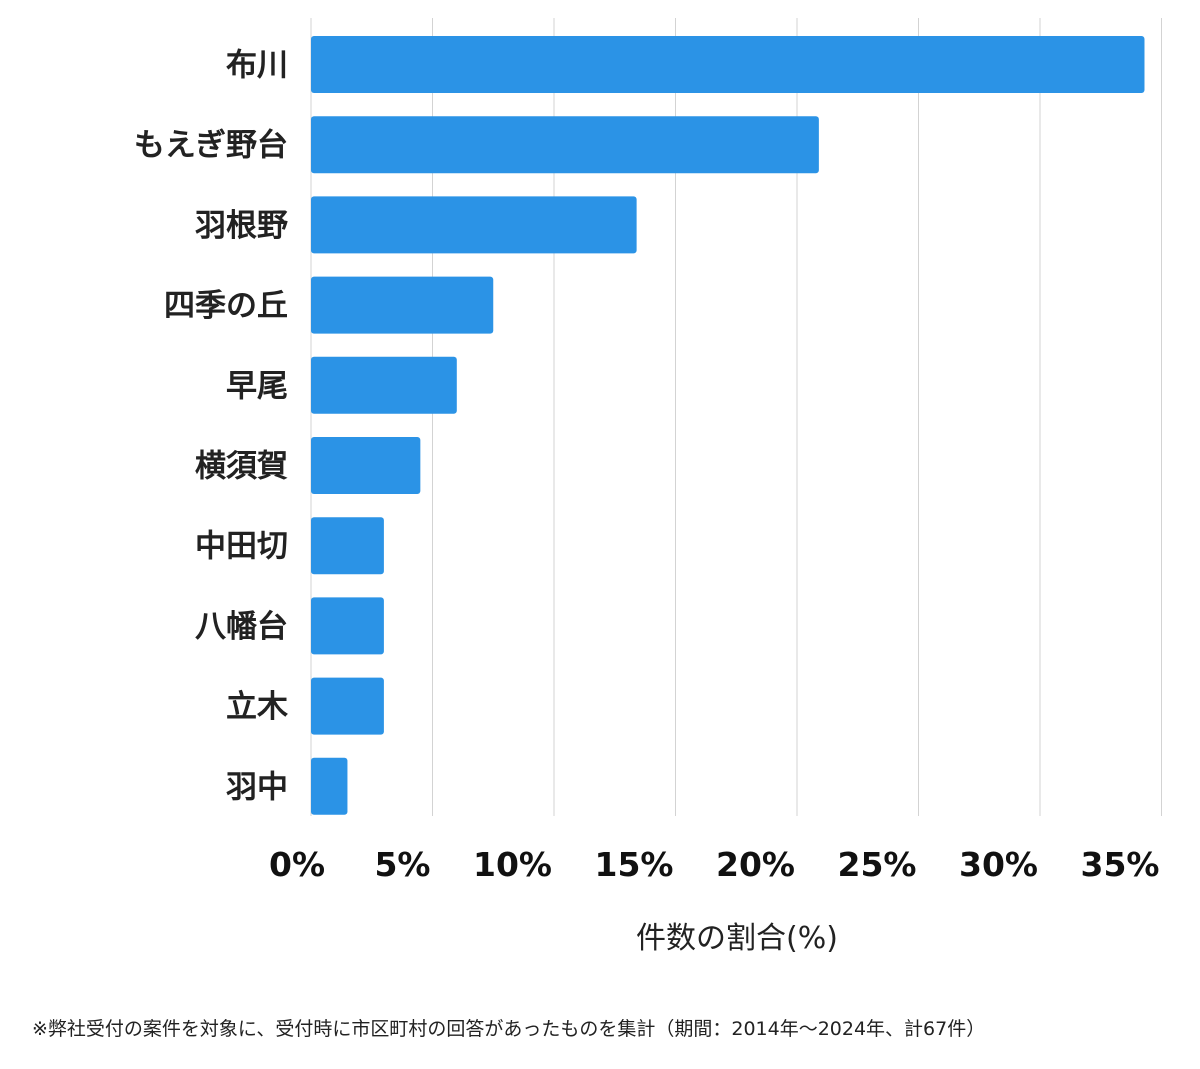 This screenshot has width=1200, height=1069. I want to click on category-label: 早尾, so click(257, 386).